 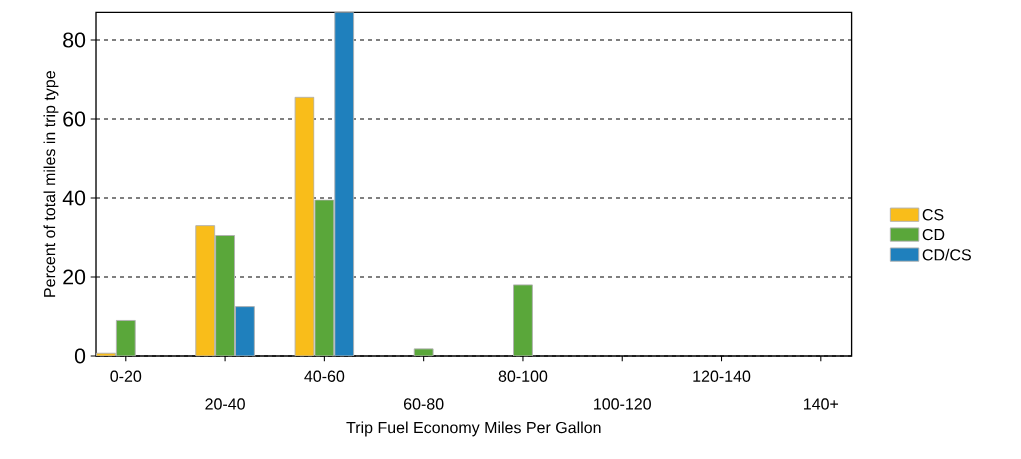 I want to click on y-axis-title: Percent of total miles in trip type, so click(x=51, y=184).